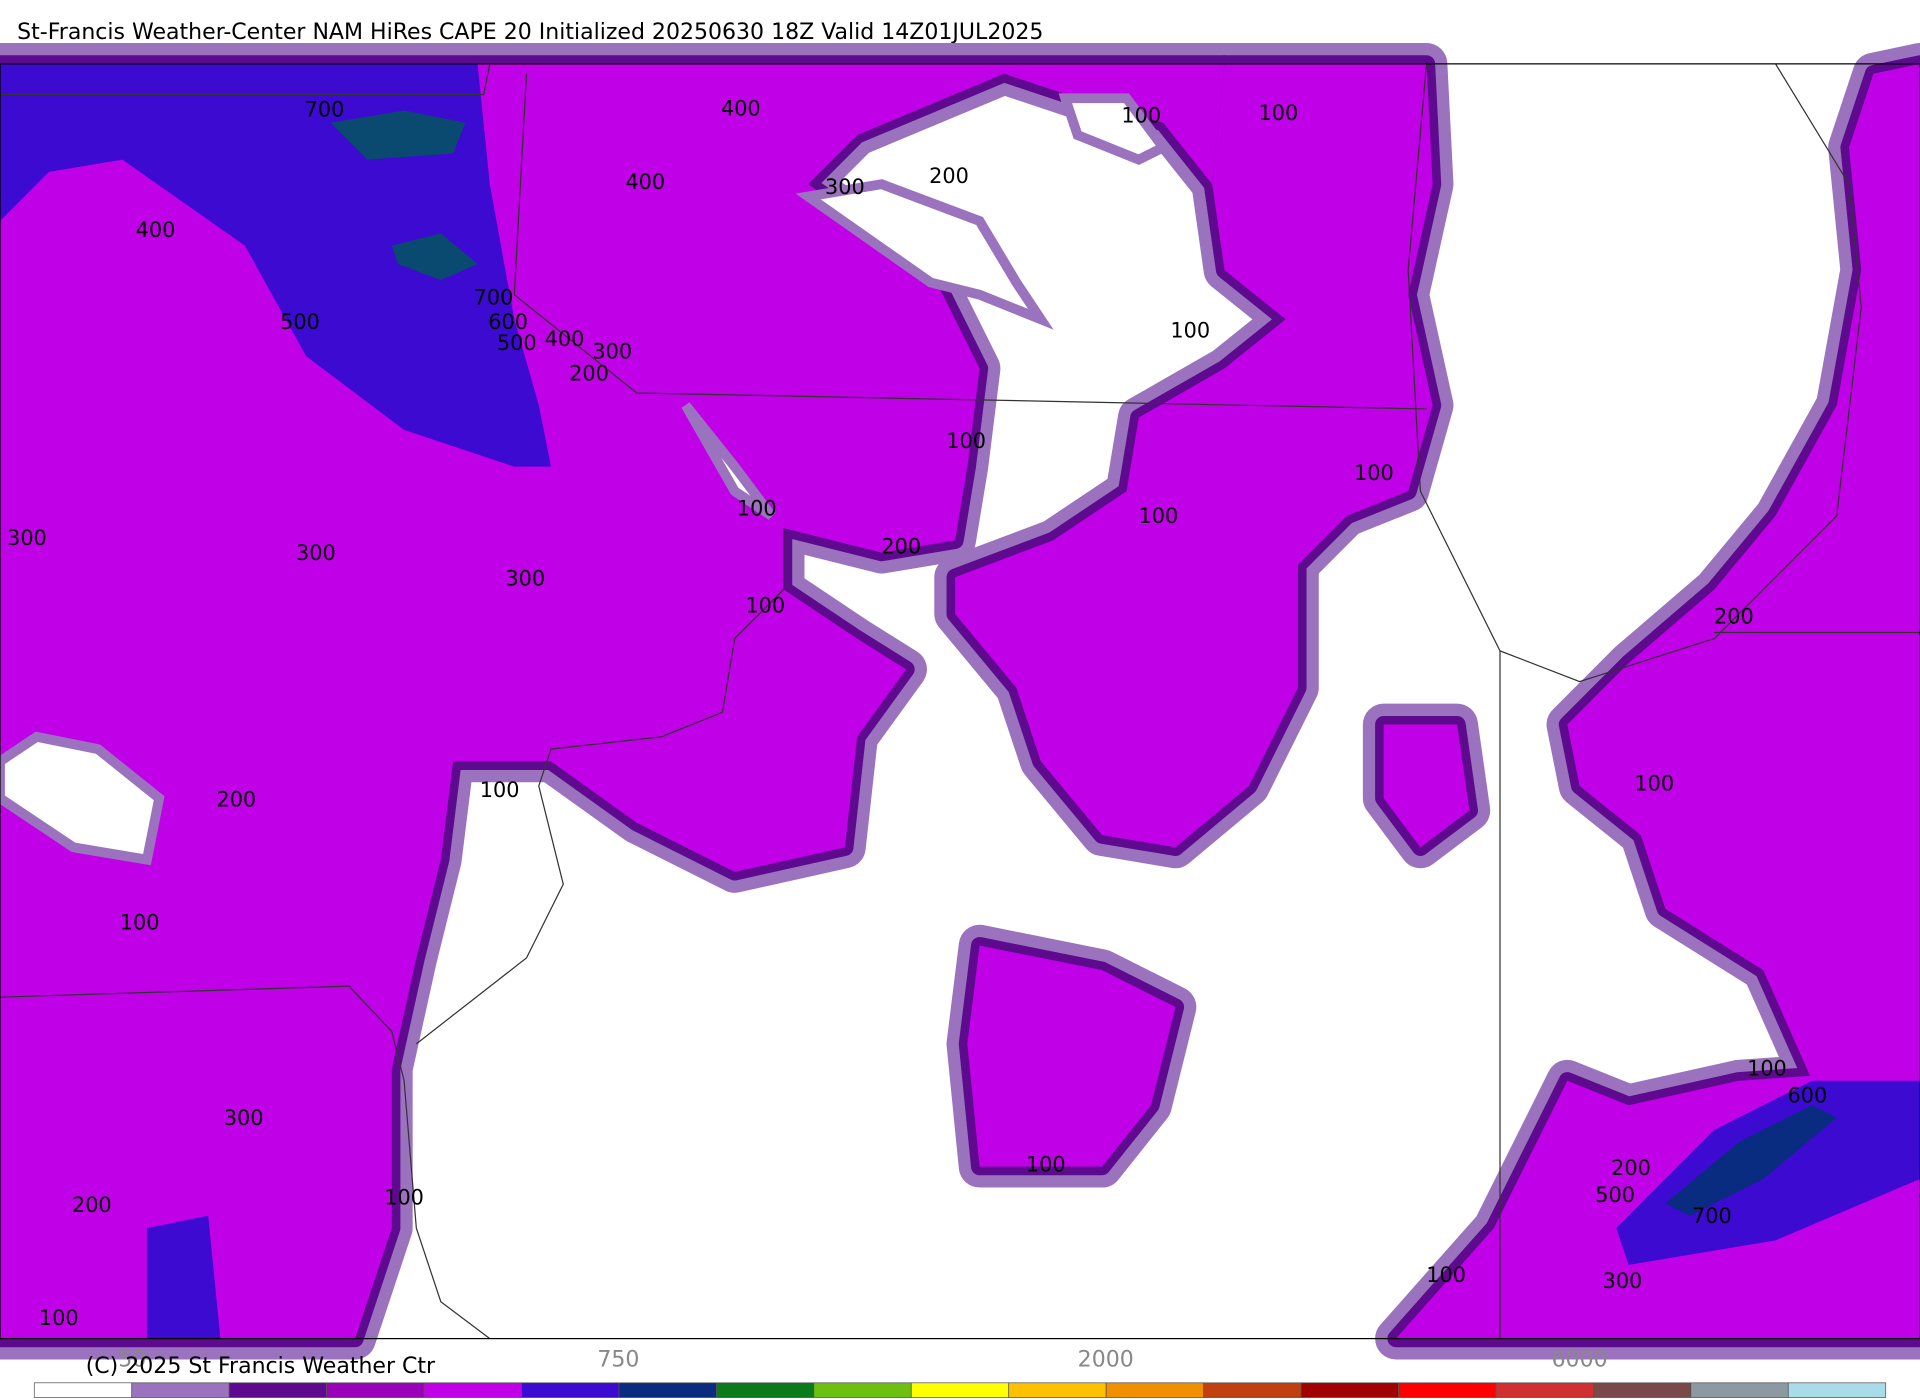 This screenshot has width=1920, height=1400. I want to click on colorbar-label: 50, so click(132, 1360).